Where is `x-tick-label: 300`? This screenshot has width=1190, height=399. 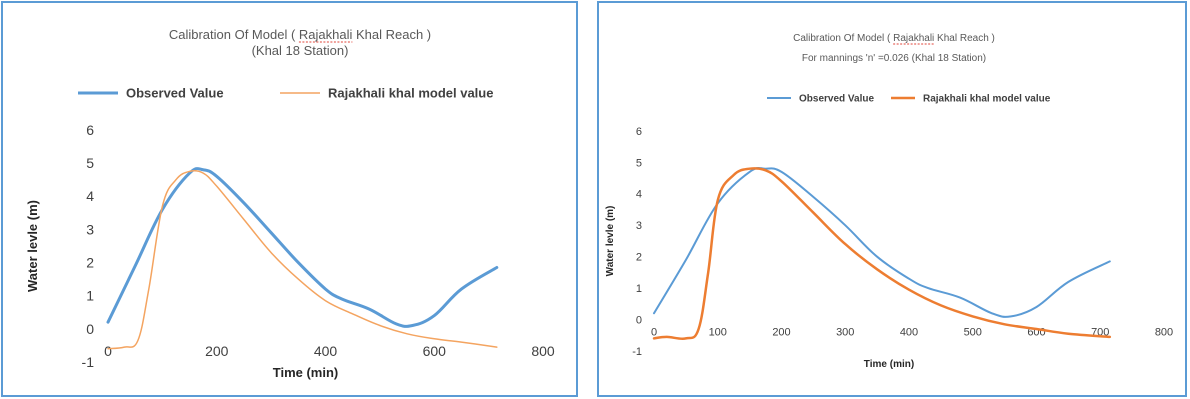 x-tick-label: 300 is located at coordinates (845, 333).